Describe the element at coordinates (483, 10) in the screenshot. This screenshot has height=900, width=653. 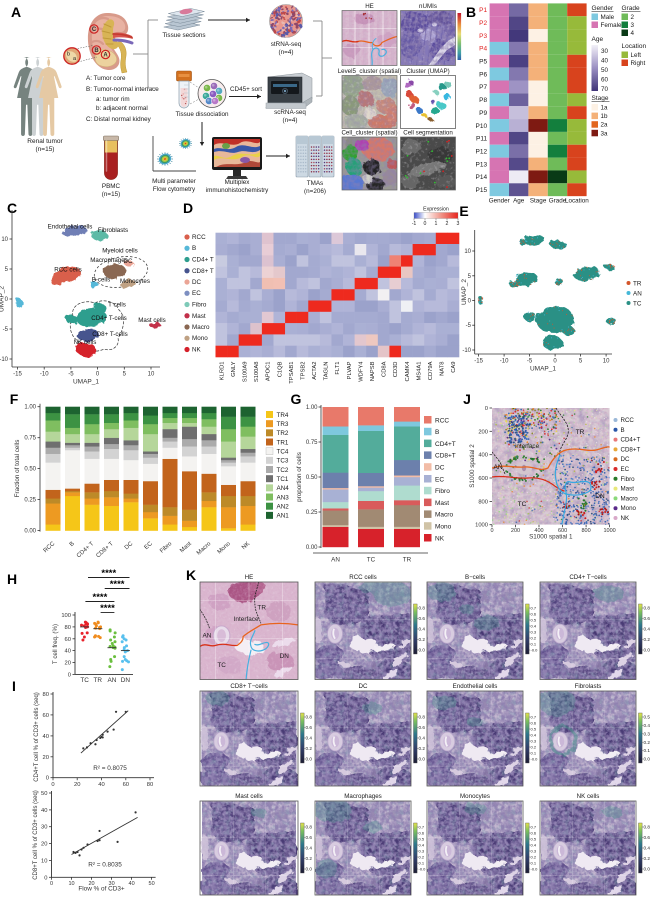
I see `svg-text: P1` at that location.